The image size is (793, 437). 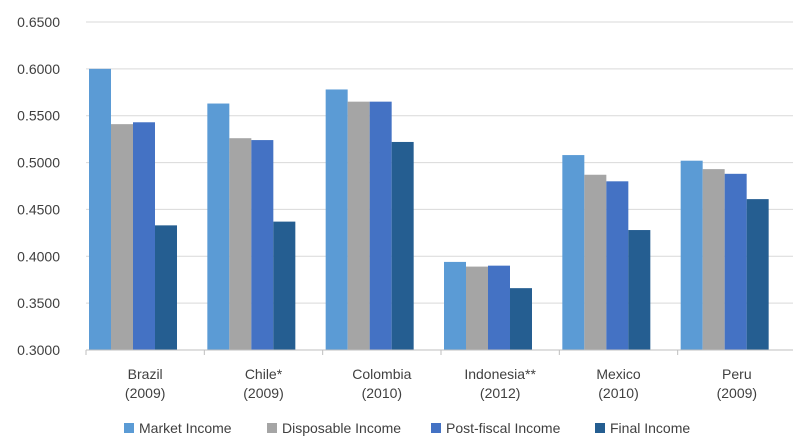 I want to click on x-category-label: Brazil, so click(x=145, y=374).